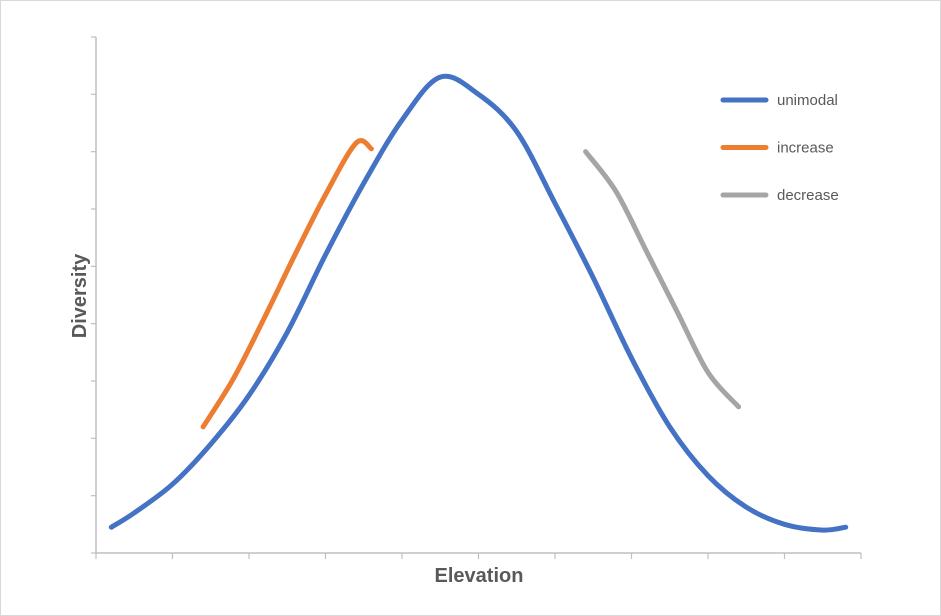 The width and height of the screenshot is (941, 616). What do you see at coordinates (287, 284) in the screenshot?
I see `series-line-increase` at bounding box center [287, 284].